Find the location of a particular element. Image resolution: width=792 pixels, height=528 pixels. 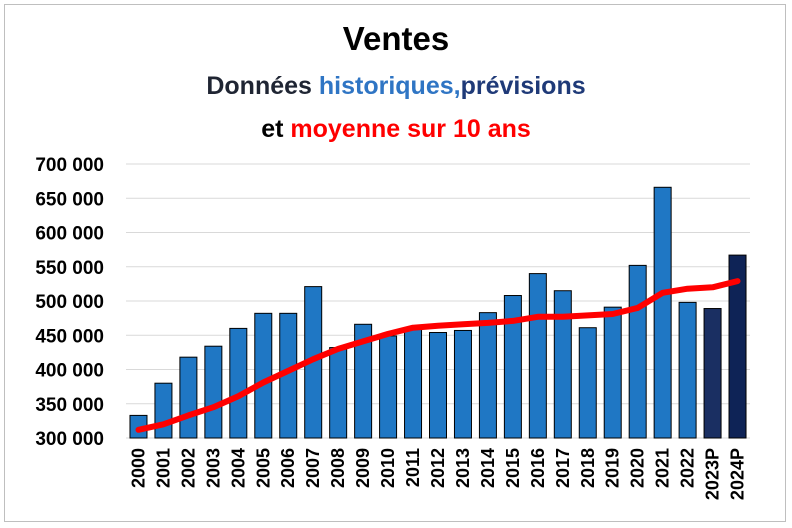

bar-2010 is located at coordinates (388, 387).